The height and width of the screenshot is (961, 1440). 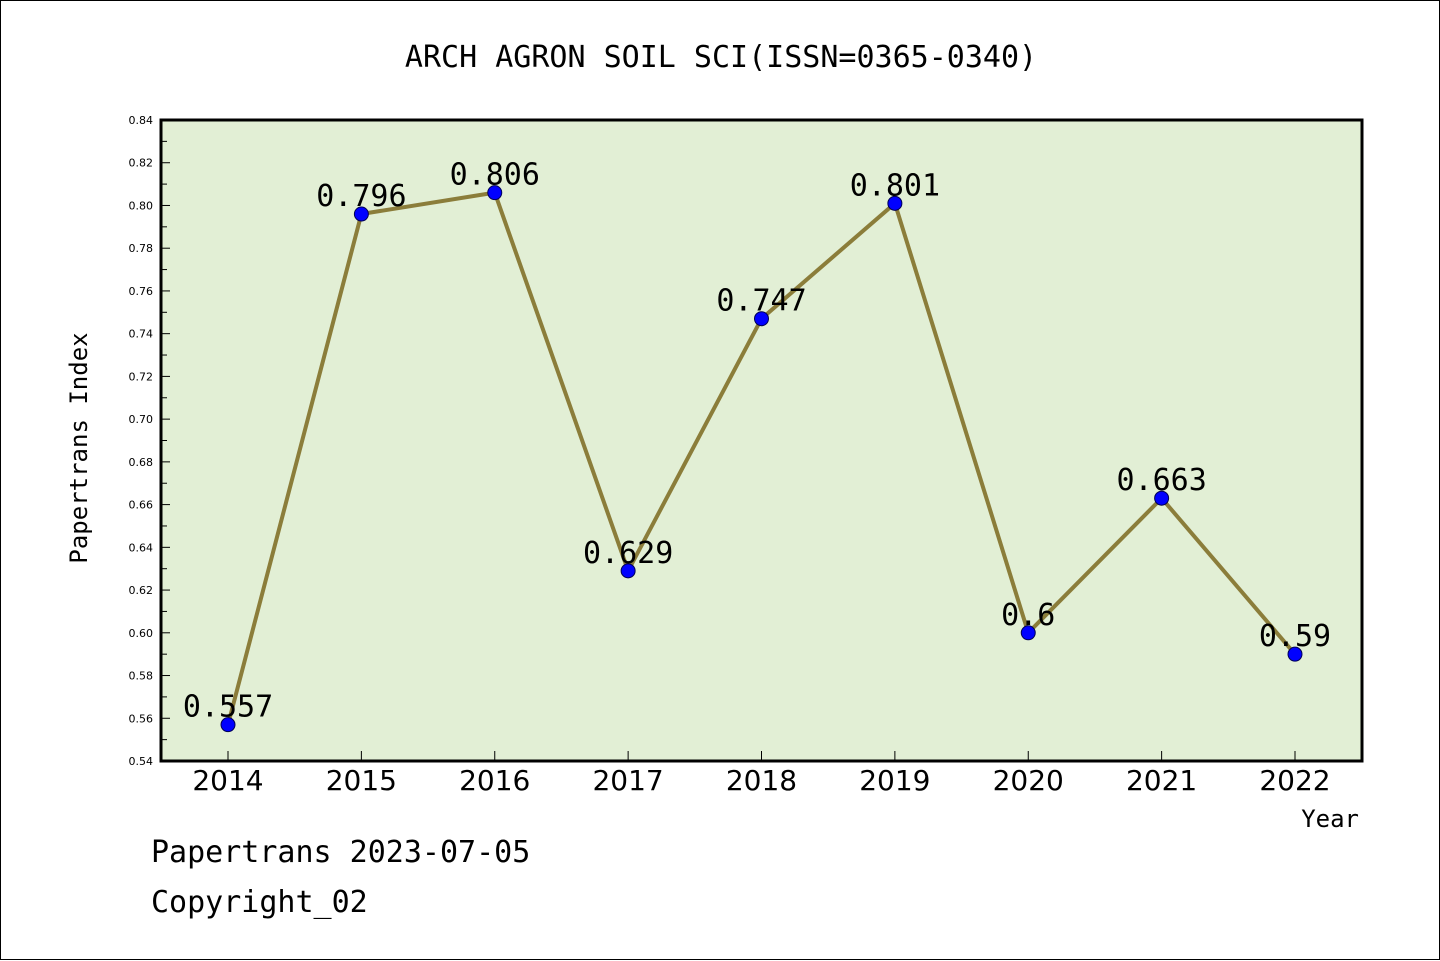 What do you see at coordinates (1294, 780) in the screenshot?
I see `x-tick-label: 2022` at bounding box center [1294, 780].